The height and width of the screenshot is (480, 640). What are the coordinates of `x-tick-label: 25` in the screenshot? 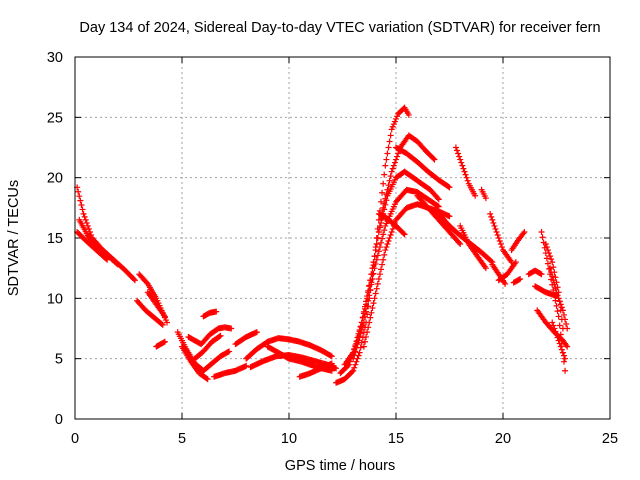 It's located at (610, 439).